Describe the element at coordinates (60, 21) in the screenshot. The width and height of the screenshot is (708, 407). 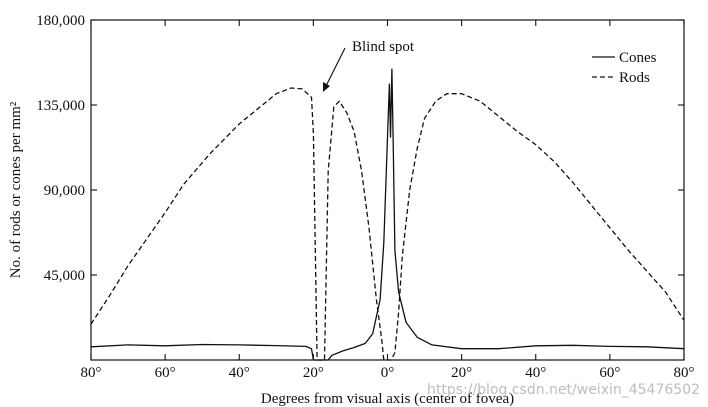
I see `y-tick-label: 180,000` at that location.